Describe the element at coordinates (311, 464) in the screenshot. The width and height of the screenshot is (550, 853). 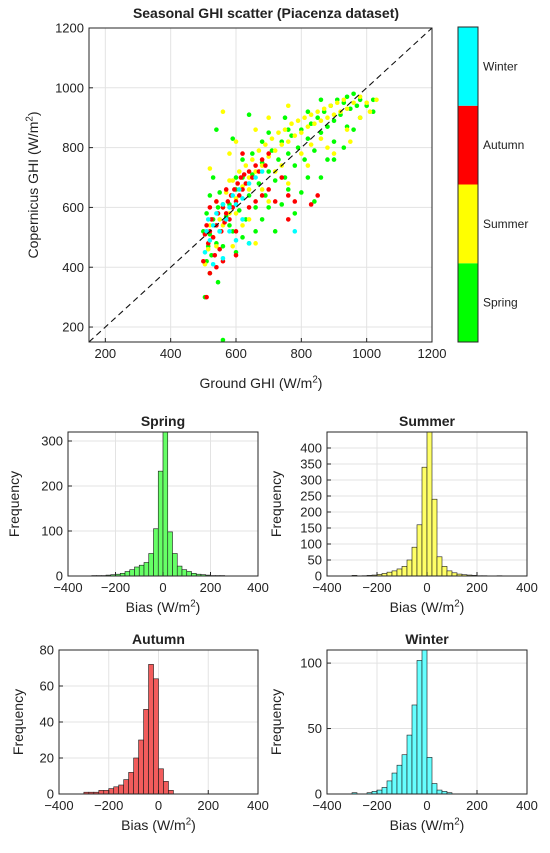
I see `y-tick-label: 350` at that location.